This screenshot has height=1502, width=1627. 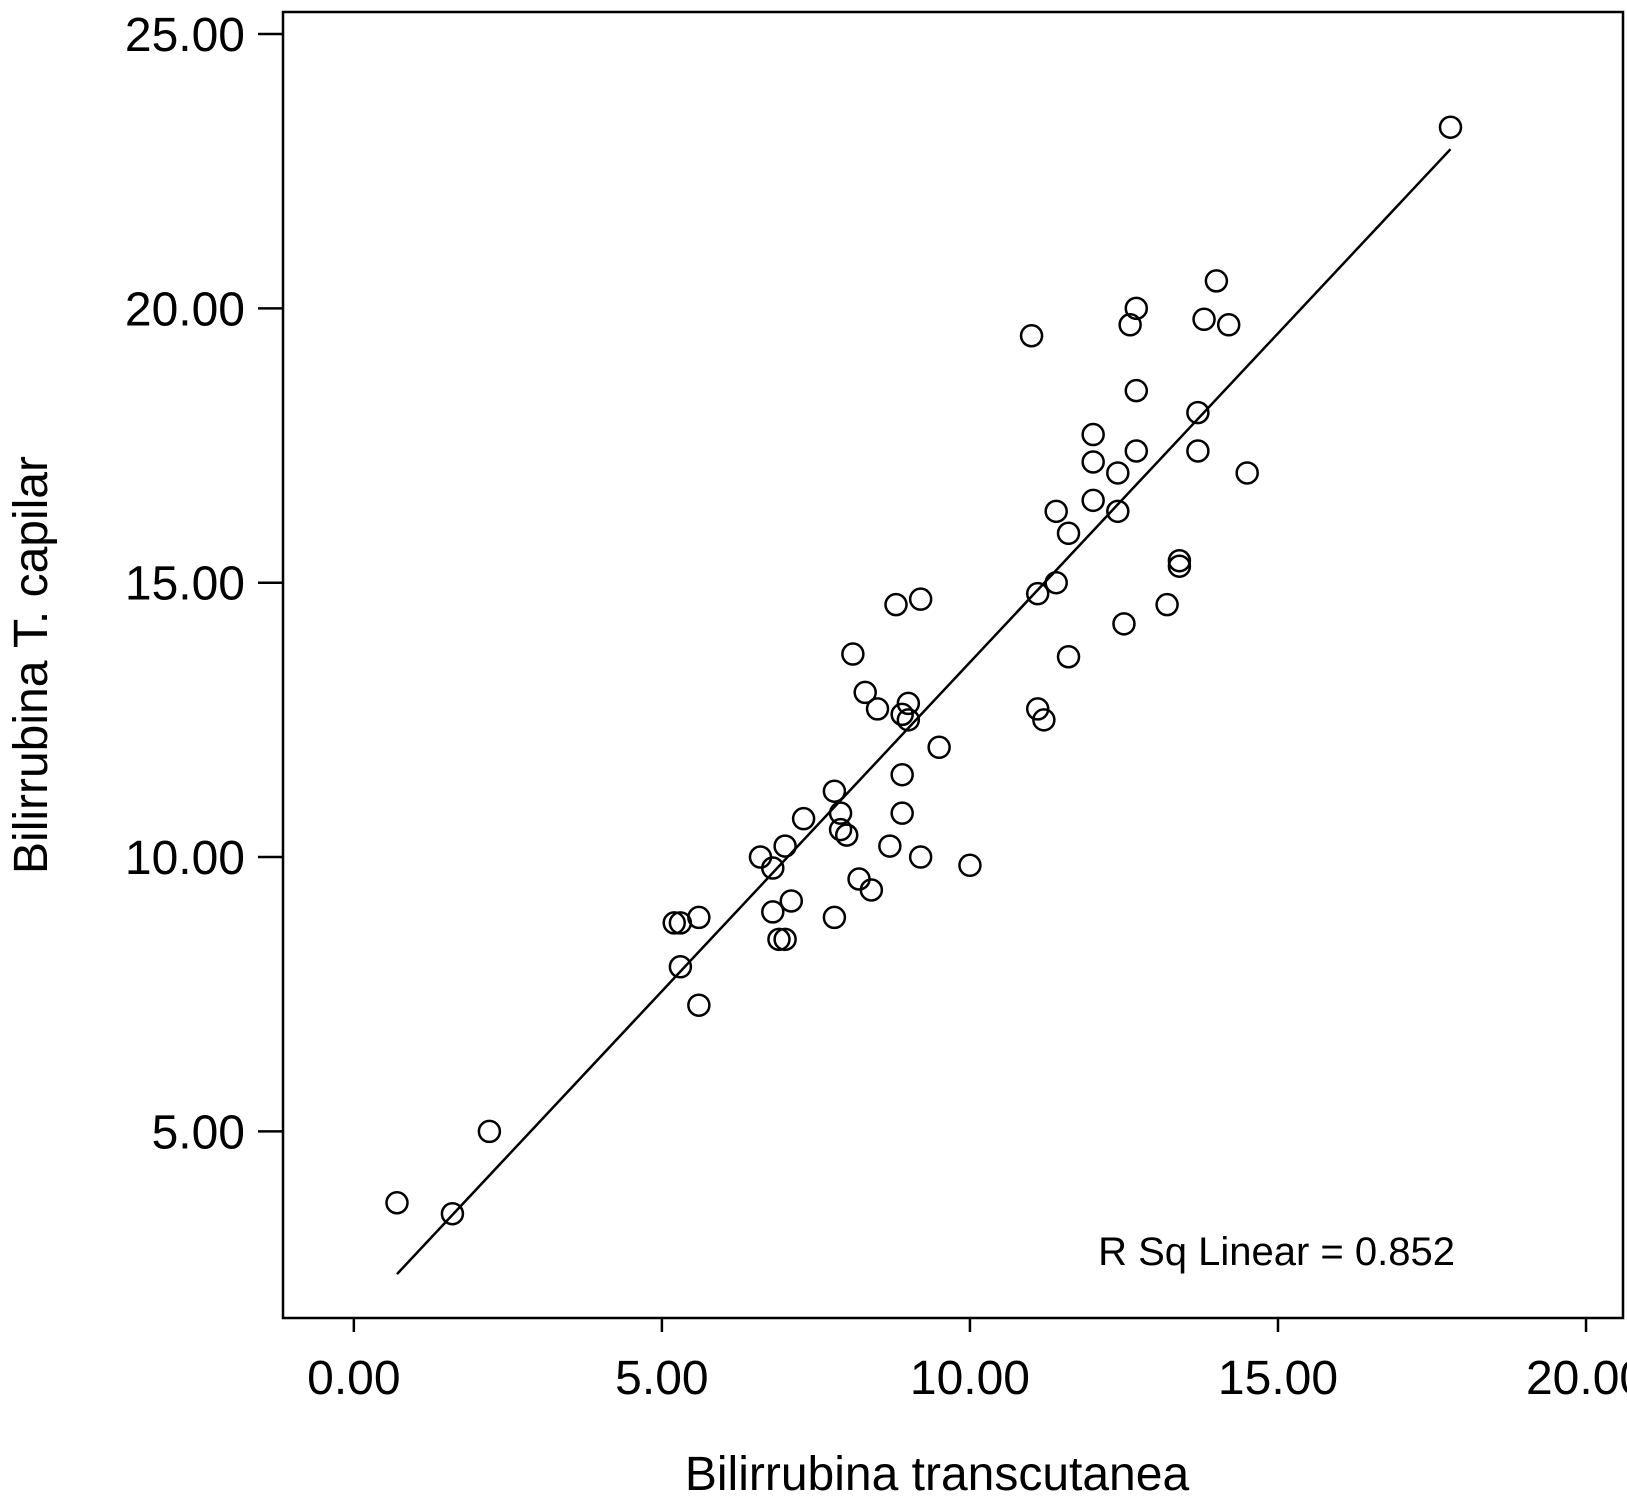 What do you see at coordinates (185, 309) in the screenshot?
I see `y-tick-label: 20.00` at bounding box center [185, 309].